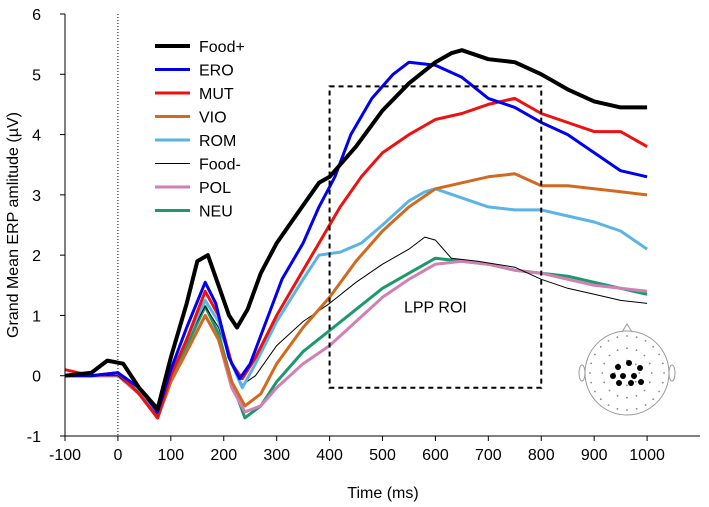 The height and width of the screenshot is (507, 709). What do you see at coordinates (357, 450) in the screenshot?
I see `x-axis-ticks: -100 0 100 200 300 400 500 600 700 800 900 1000` at bounding box center [357, 450].